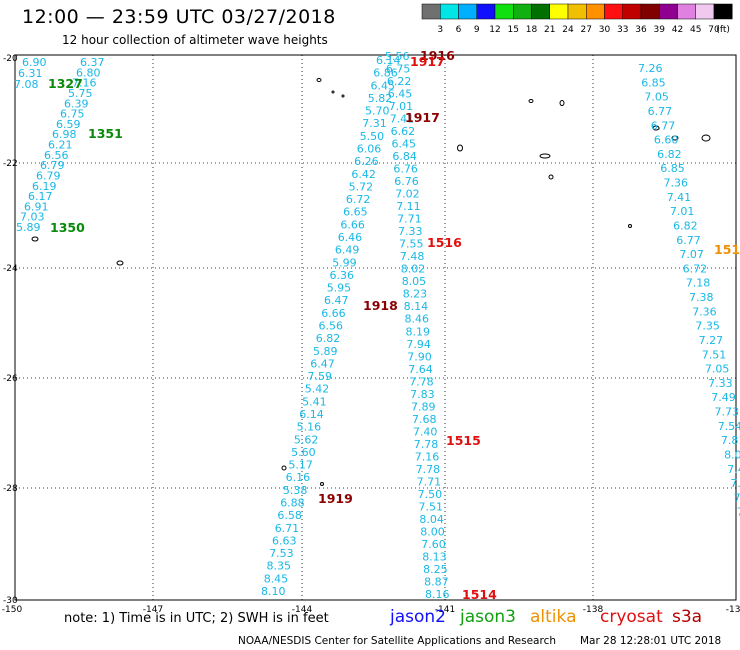 The width and height of the screenshot is (740, 650). Describe the element at coordinates (440, 30) in the screenshot. I see `colorbar-label: 3` at that location.